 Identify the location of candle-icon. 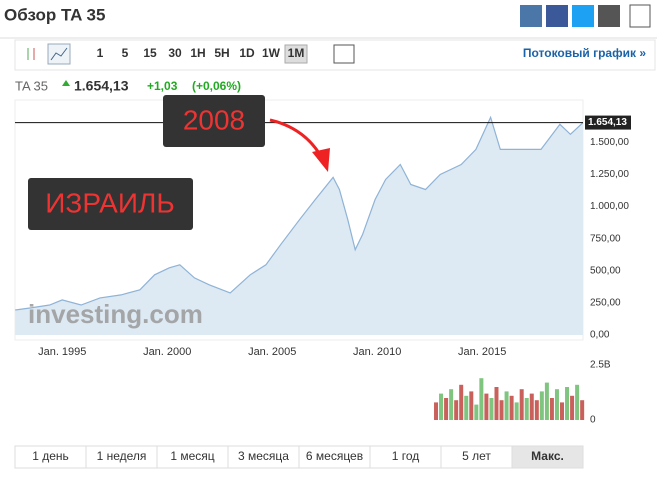
(32, 54).